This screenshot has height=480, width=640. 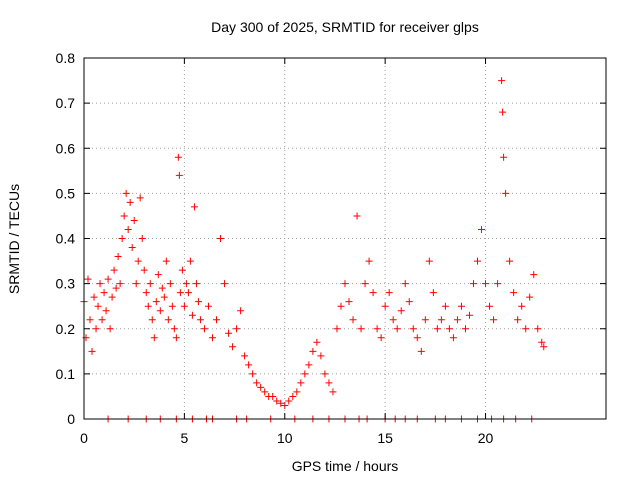 I want to click on x-tick-label: 10, so click(x=285, y=438).